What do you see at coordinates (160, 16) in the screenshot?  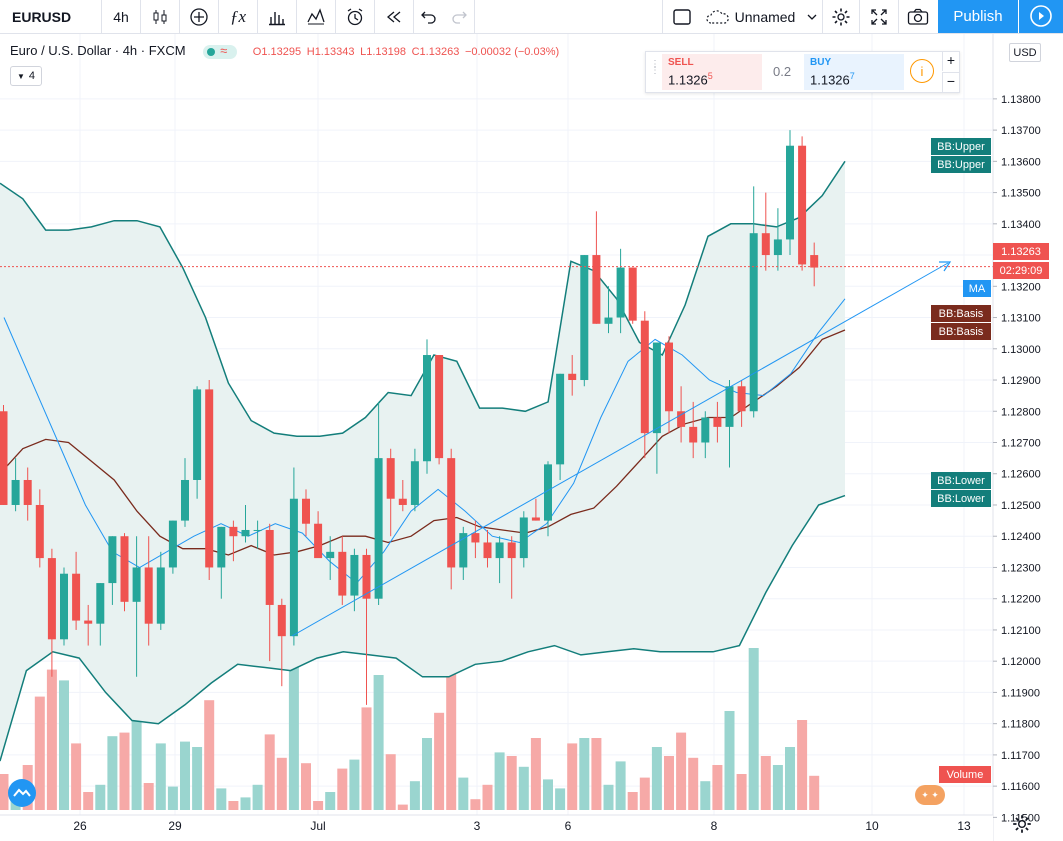 I see `chart-type-button` at bounding box center [160, 16].